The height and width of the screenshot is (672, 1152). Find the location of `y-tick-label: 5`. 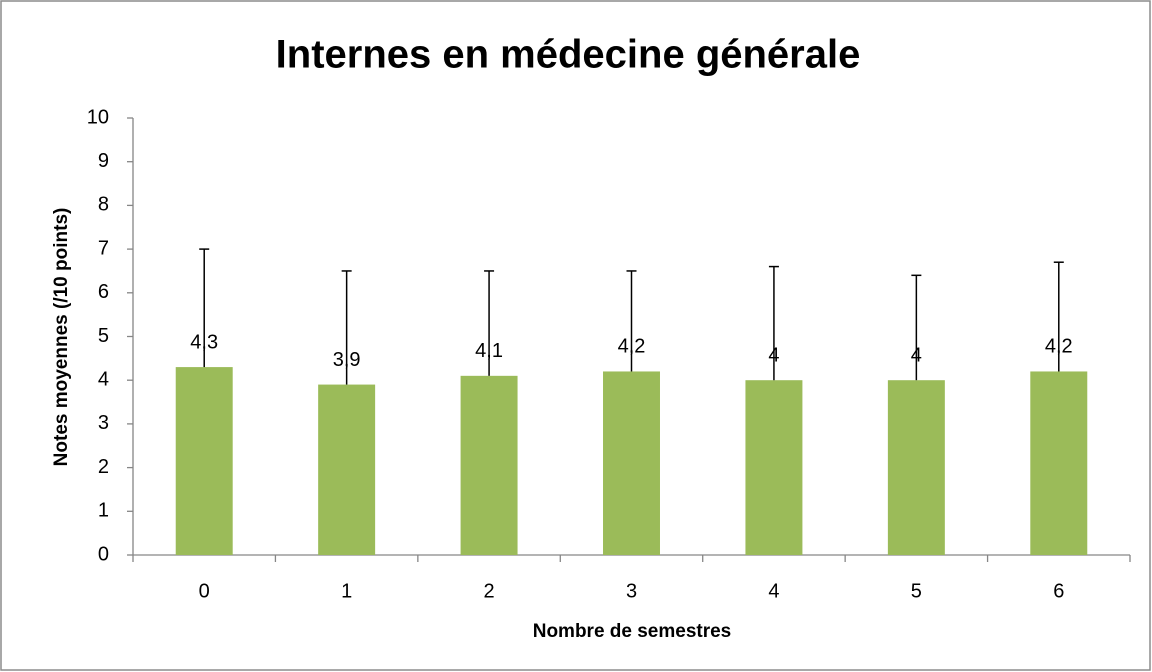

y-tick-label: 5 is located at coordinates (103, 336).